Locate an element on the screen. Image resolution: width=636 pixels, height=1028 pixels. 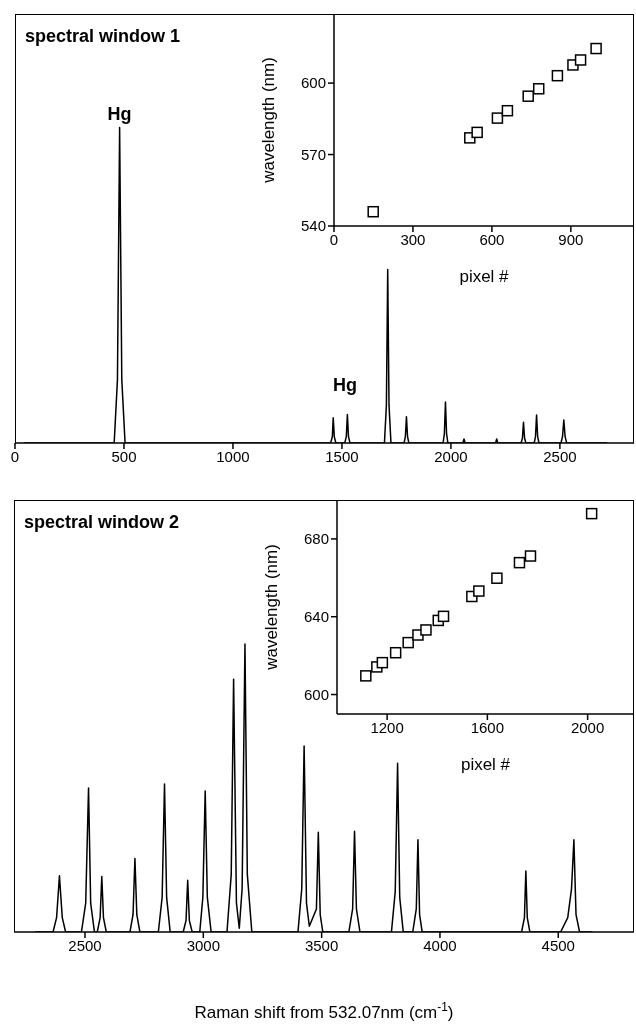
x-tick-label: 3500 is located at coordinates (321, 945).